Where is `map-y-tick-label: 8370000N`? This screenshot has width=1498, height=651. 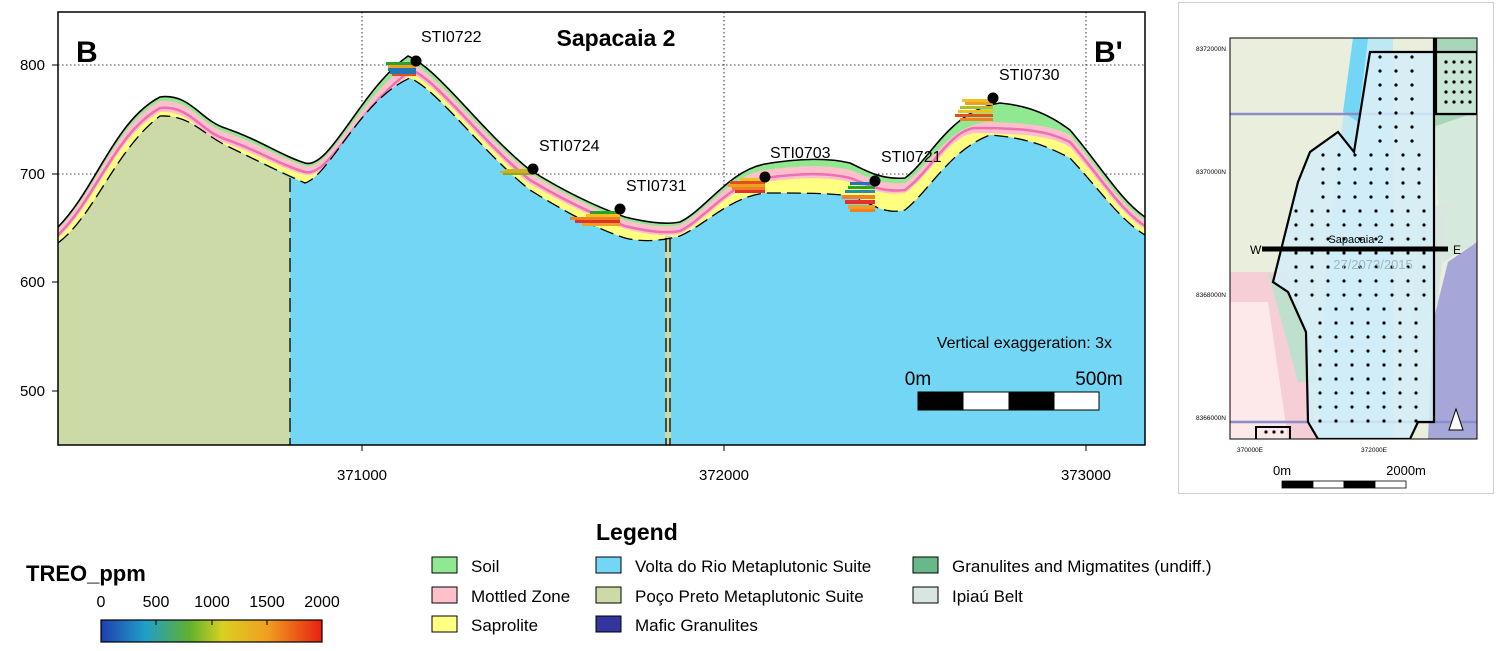 map-y-tick-label: 8370000N is located at coordinates (1211, 172).